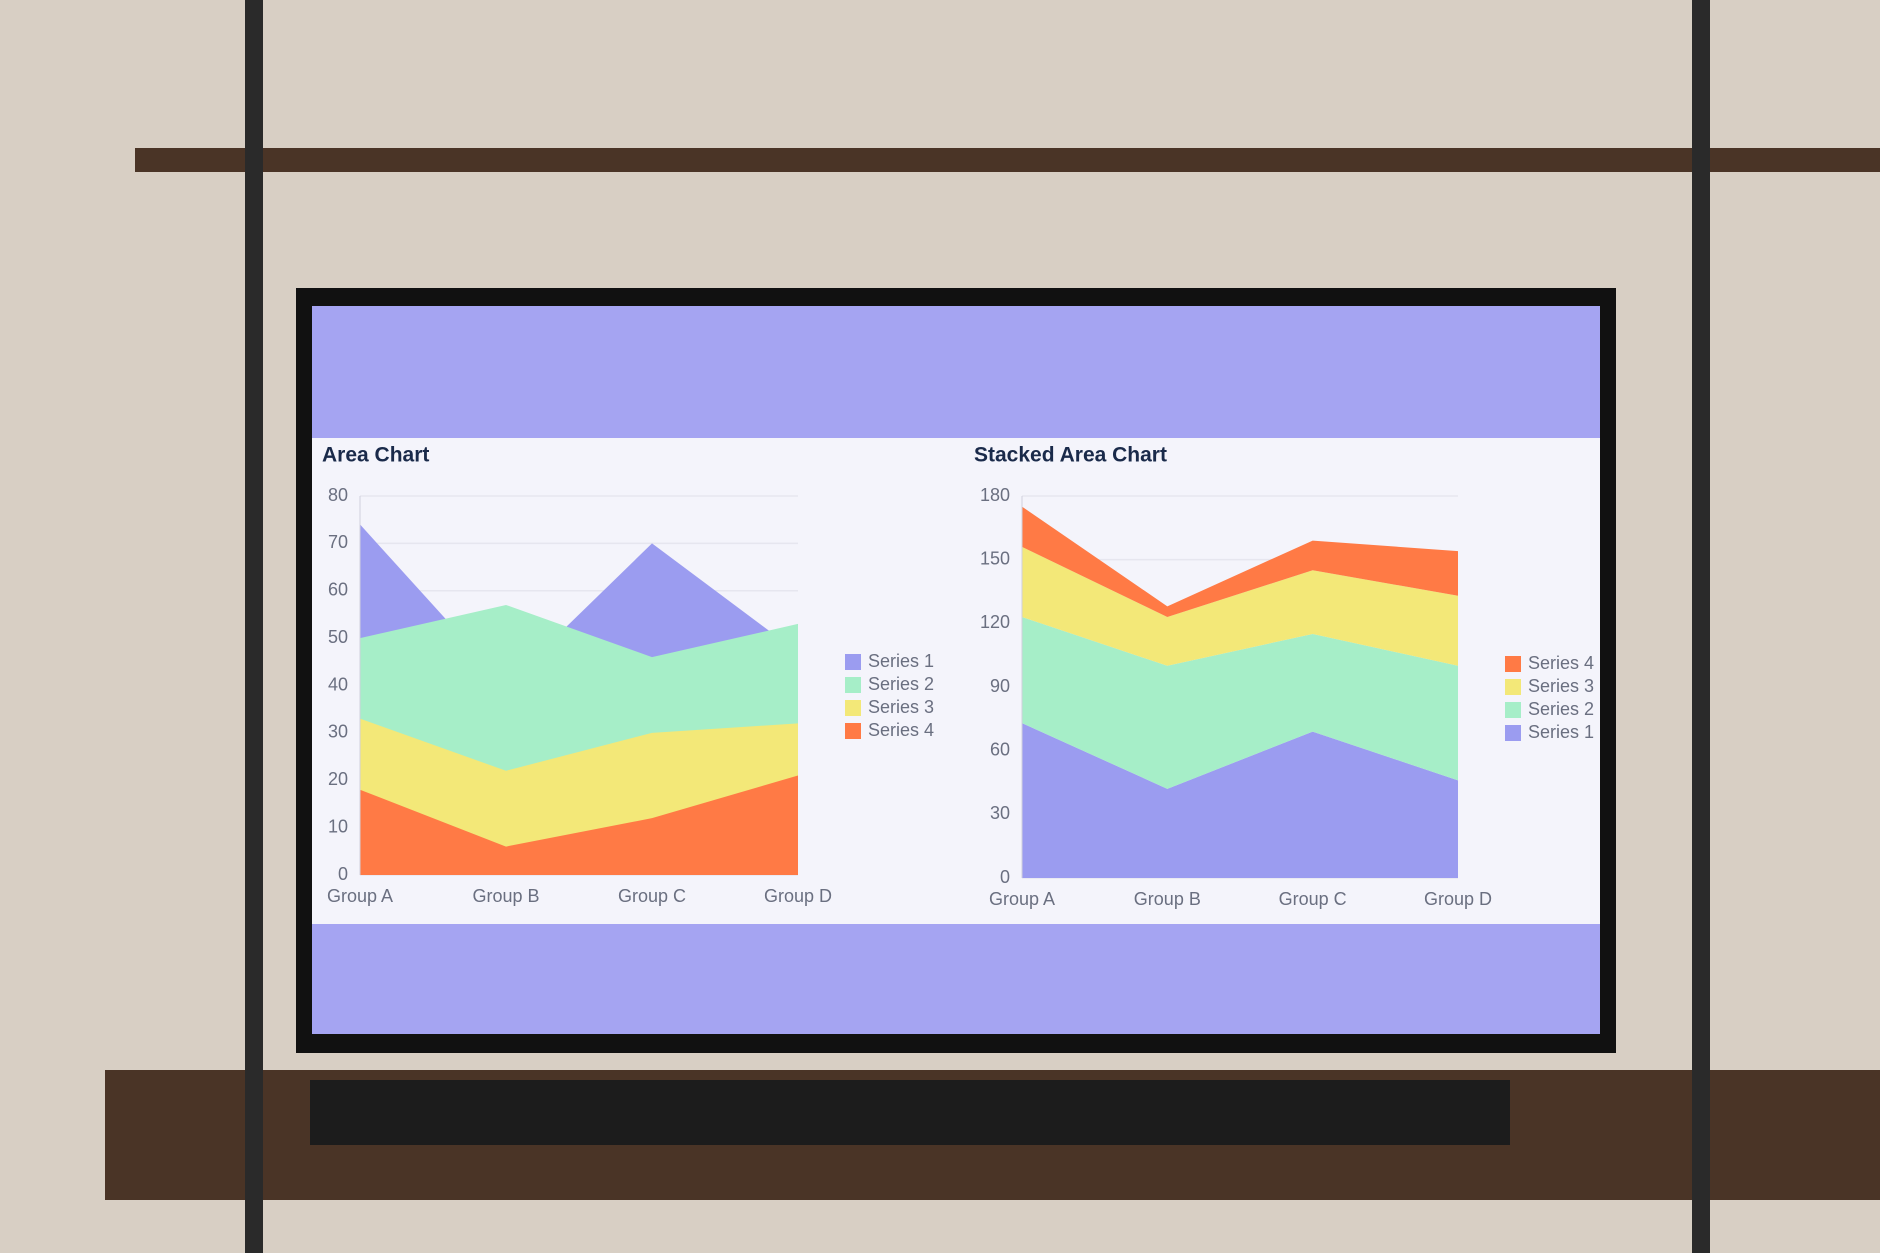 The height and width of the screenshot is (1253, 1880). Describe the element at coordinates (338, 779) in the screenshot. I see `y-tick-label: 20` at that location.